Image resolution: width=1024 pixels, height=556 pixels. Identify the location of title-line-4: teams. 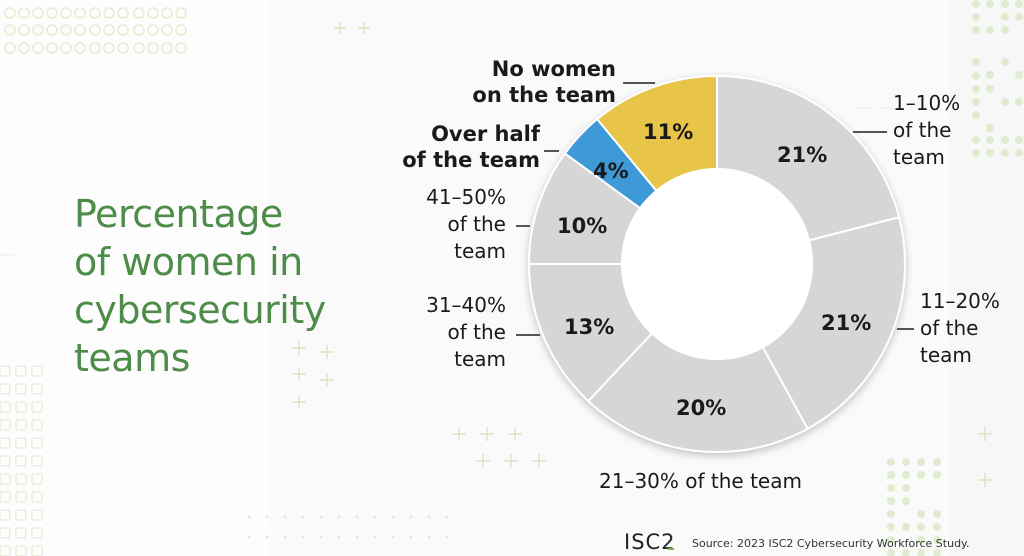
(132, 358).